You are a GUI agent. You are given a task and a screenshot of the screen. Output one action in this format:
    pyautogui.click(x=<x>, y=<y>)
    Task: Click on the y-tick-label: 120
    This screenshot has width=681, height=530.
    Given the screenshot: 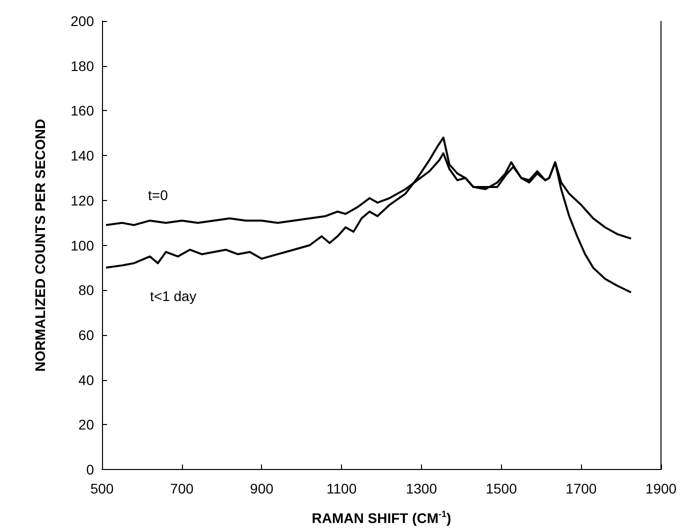 What is the action you would take?
    pyautogui.click(x=82, y=200)
    